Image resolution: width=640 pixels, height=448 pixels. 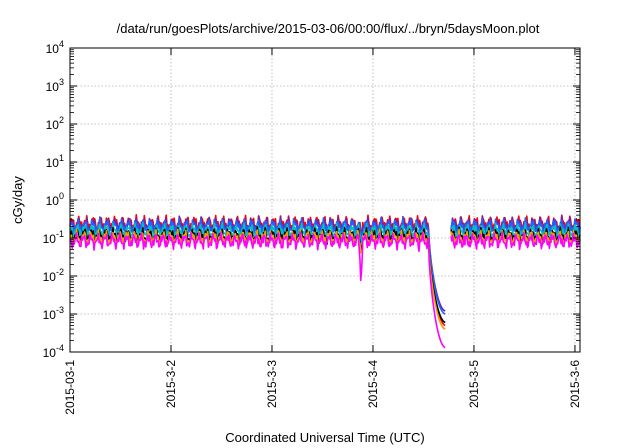 What do you see at coordinates (272, 384) in the screenshot?
I see `x-tick-label: 2015-3-3` at bounding box center [272, 384].